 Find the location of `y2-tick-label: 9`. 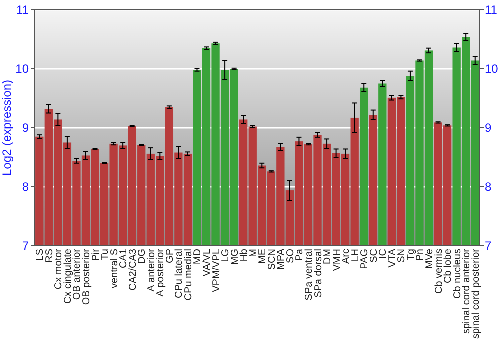

y2-tick-label: 9 is located at coordinates (488, 128).